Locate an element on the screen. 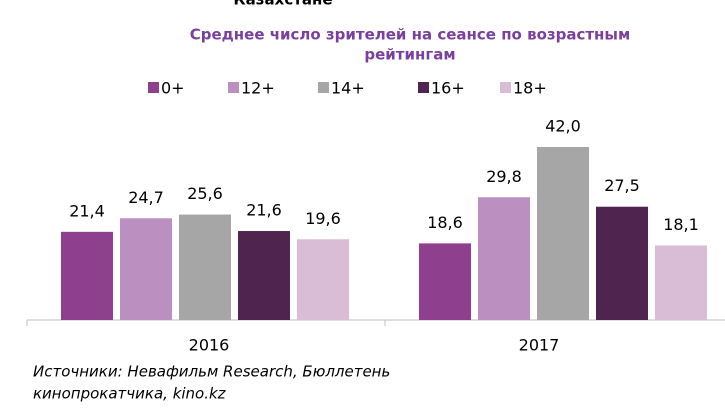 This screenshot has width=725, height=414. data-label: 18,6 is located at coordinates (445, 222).